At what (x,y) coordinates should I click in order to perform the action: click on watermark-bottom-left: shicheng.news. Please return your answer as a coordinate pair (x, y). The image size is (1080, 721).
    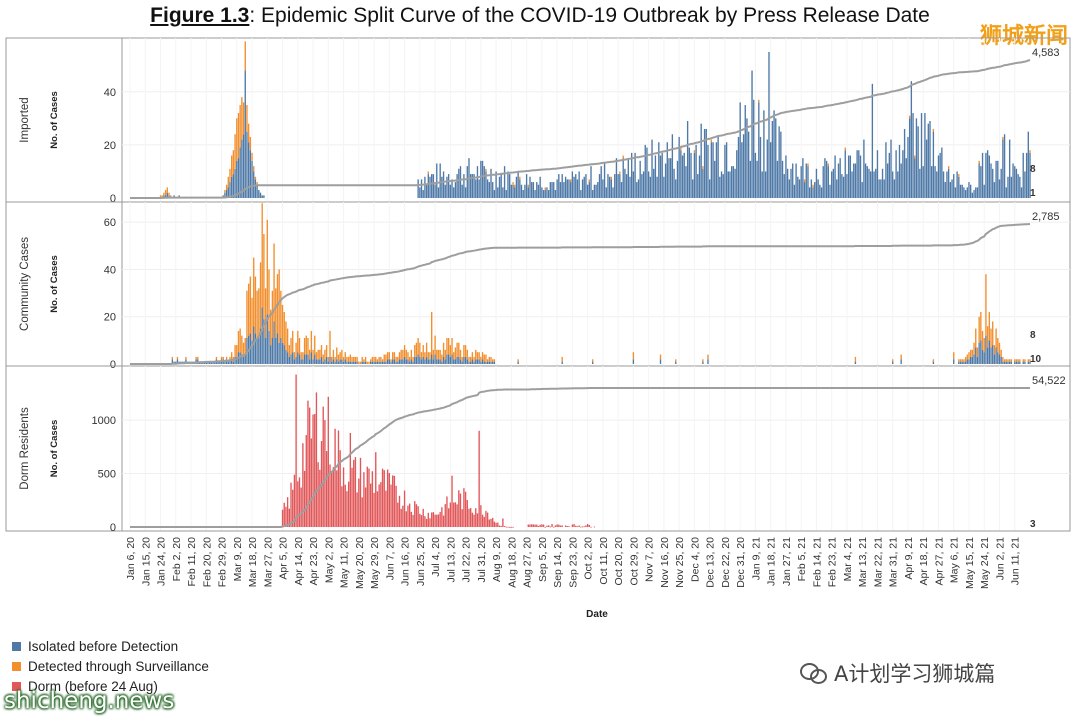
    Looking at the image, I should click on (89, 701).